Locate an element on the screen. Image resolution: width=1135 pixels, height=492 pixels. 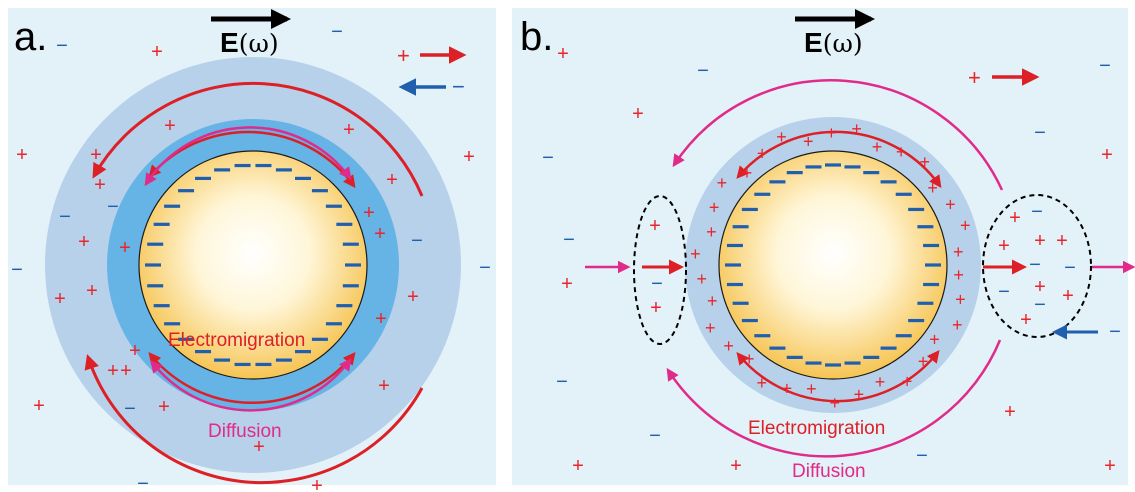
panel-b-label: b. is located at coordinates (536, 37).